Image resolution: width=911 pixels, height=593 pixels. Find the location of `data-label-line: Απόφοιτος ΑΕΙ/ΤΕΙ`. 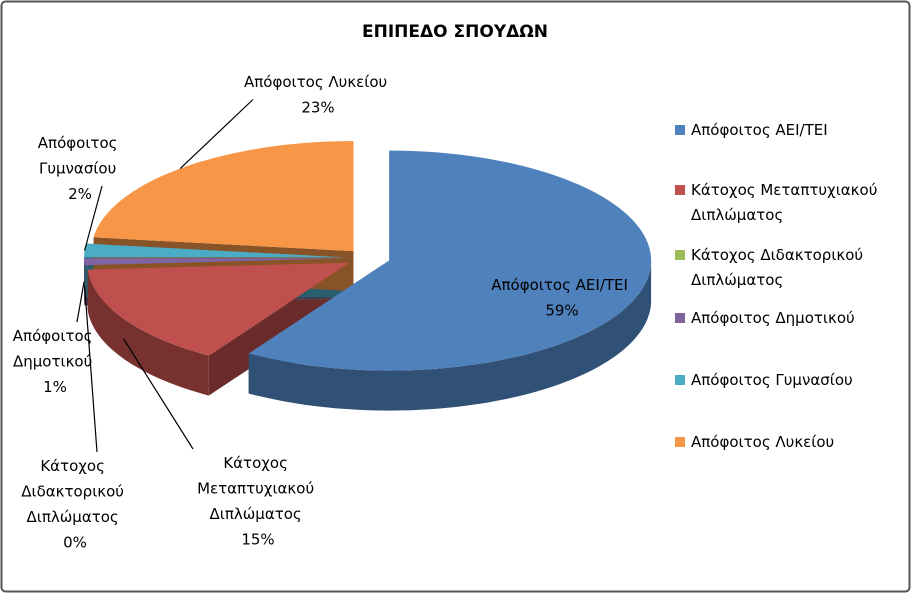

data-label-line: Απόφοιτος ΑΕΙ/ΤΕΙ is located at coordinates (561, 285).